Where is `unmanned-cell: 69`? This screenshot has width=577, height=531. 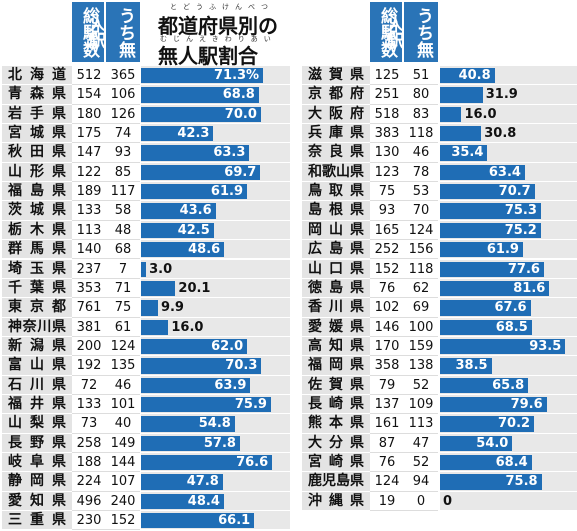
unmanned-cell: 69 is located at coordinates (421, 308).